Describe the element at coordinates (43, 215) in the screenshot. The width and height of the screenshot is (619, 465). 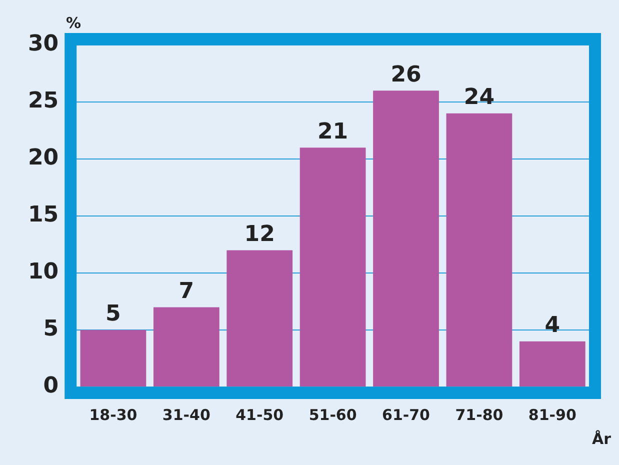
I see `y-tick-label: 15` at that location.